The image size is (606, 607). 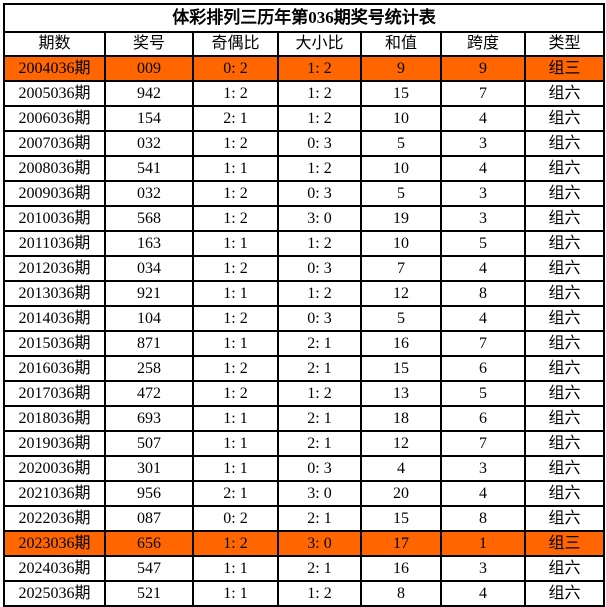 I want to click on cell-period: 2010036期, so click(x=54, y=218).